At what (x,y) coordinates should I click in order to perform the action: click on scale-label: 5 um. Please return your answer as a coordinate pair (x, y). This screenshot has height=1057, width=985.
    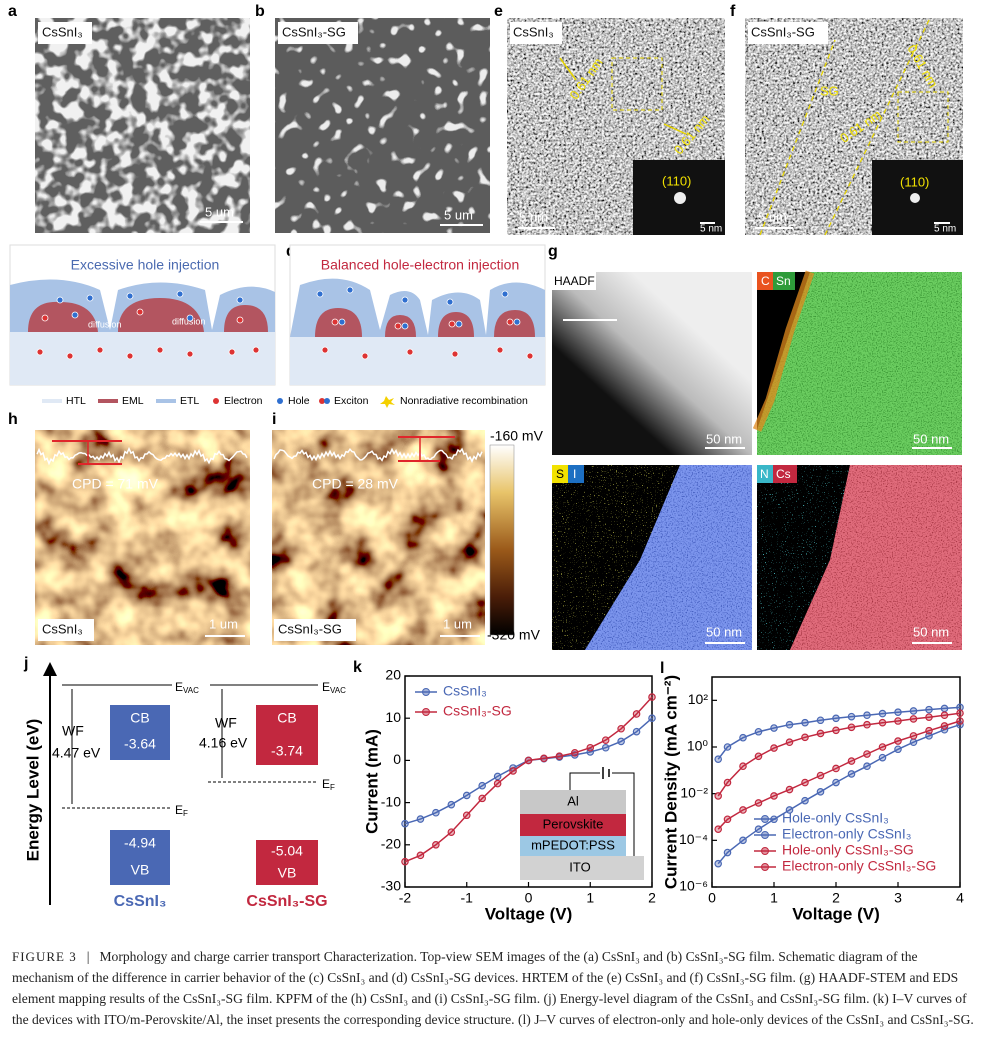
    Looking at the image, I should click on (219, 211).